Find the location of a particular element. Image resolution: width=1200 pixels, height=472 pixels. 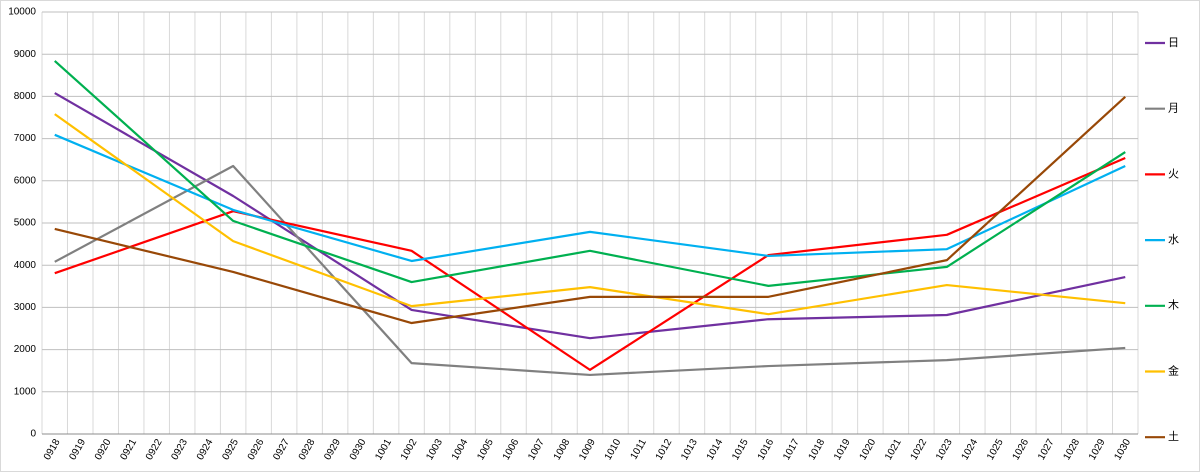

y-tick-label: 5000 is located at coordinates (25, 223).